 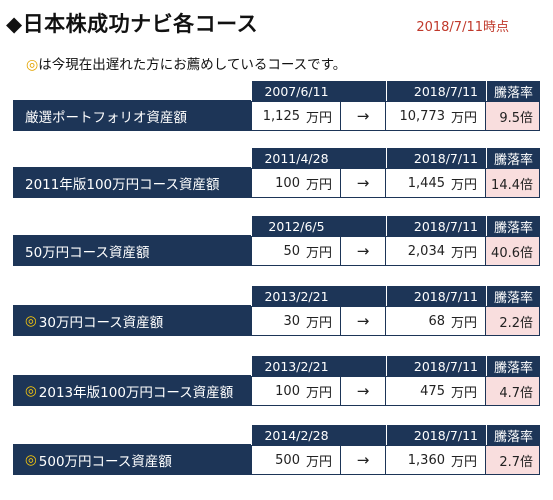 What do you see at coordinates (422, 116) in the screenshot?
I see `end-amount: 10,773` at bounding box center [422, 116].